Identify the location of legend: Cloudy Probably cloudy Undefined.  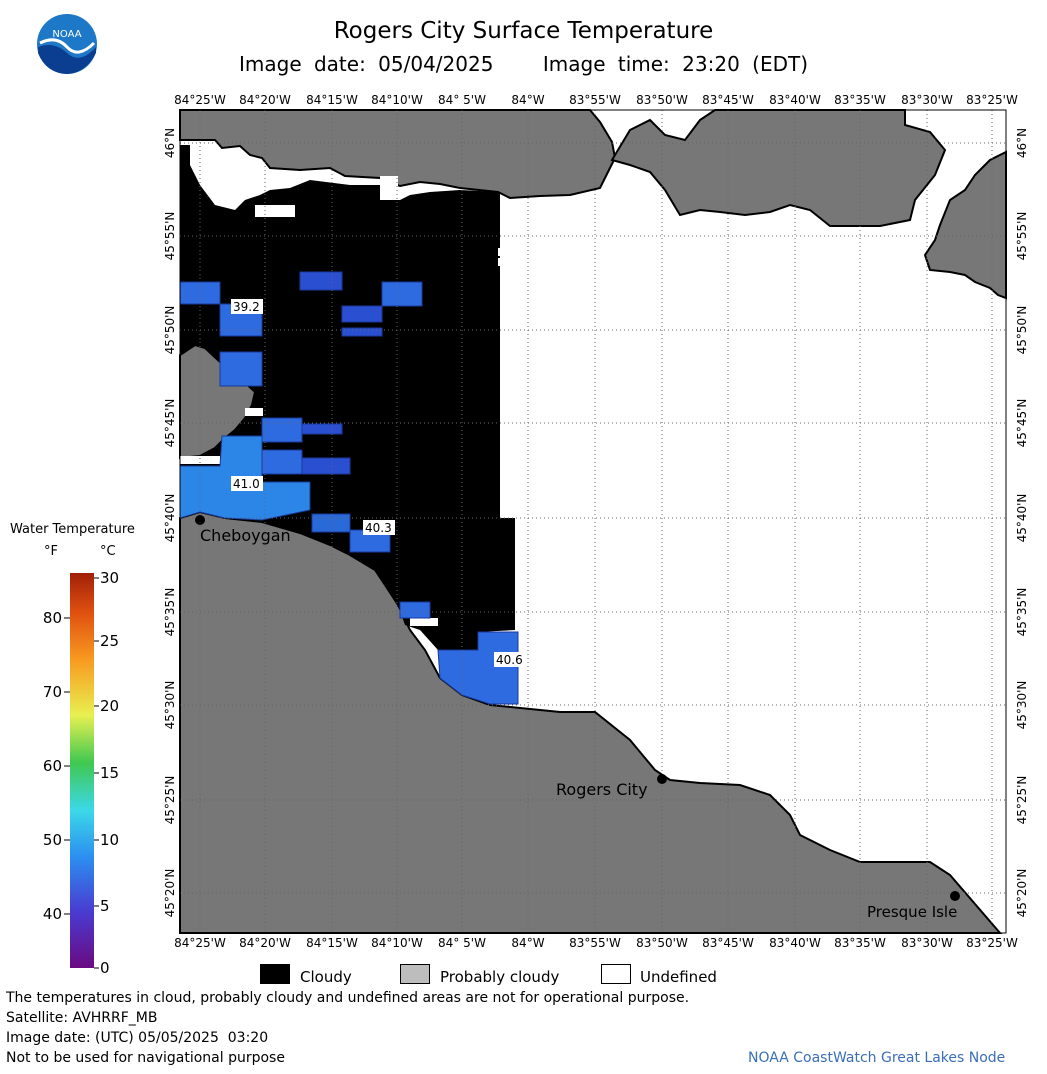
(523, 975).